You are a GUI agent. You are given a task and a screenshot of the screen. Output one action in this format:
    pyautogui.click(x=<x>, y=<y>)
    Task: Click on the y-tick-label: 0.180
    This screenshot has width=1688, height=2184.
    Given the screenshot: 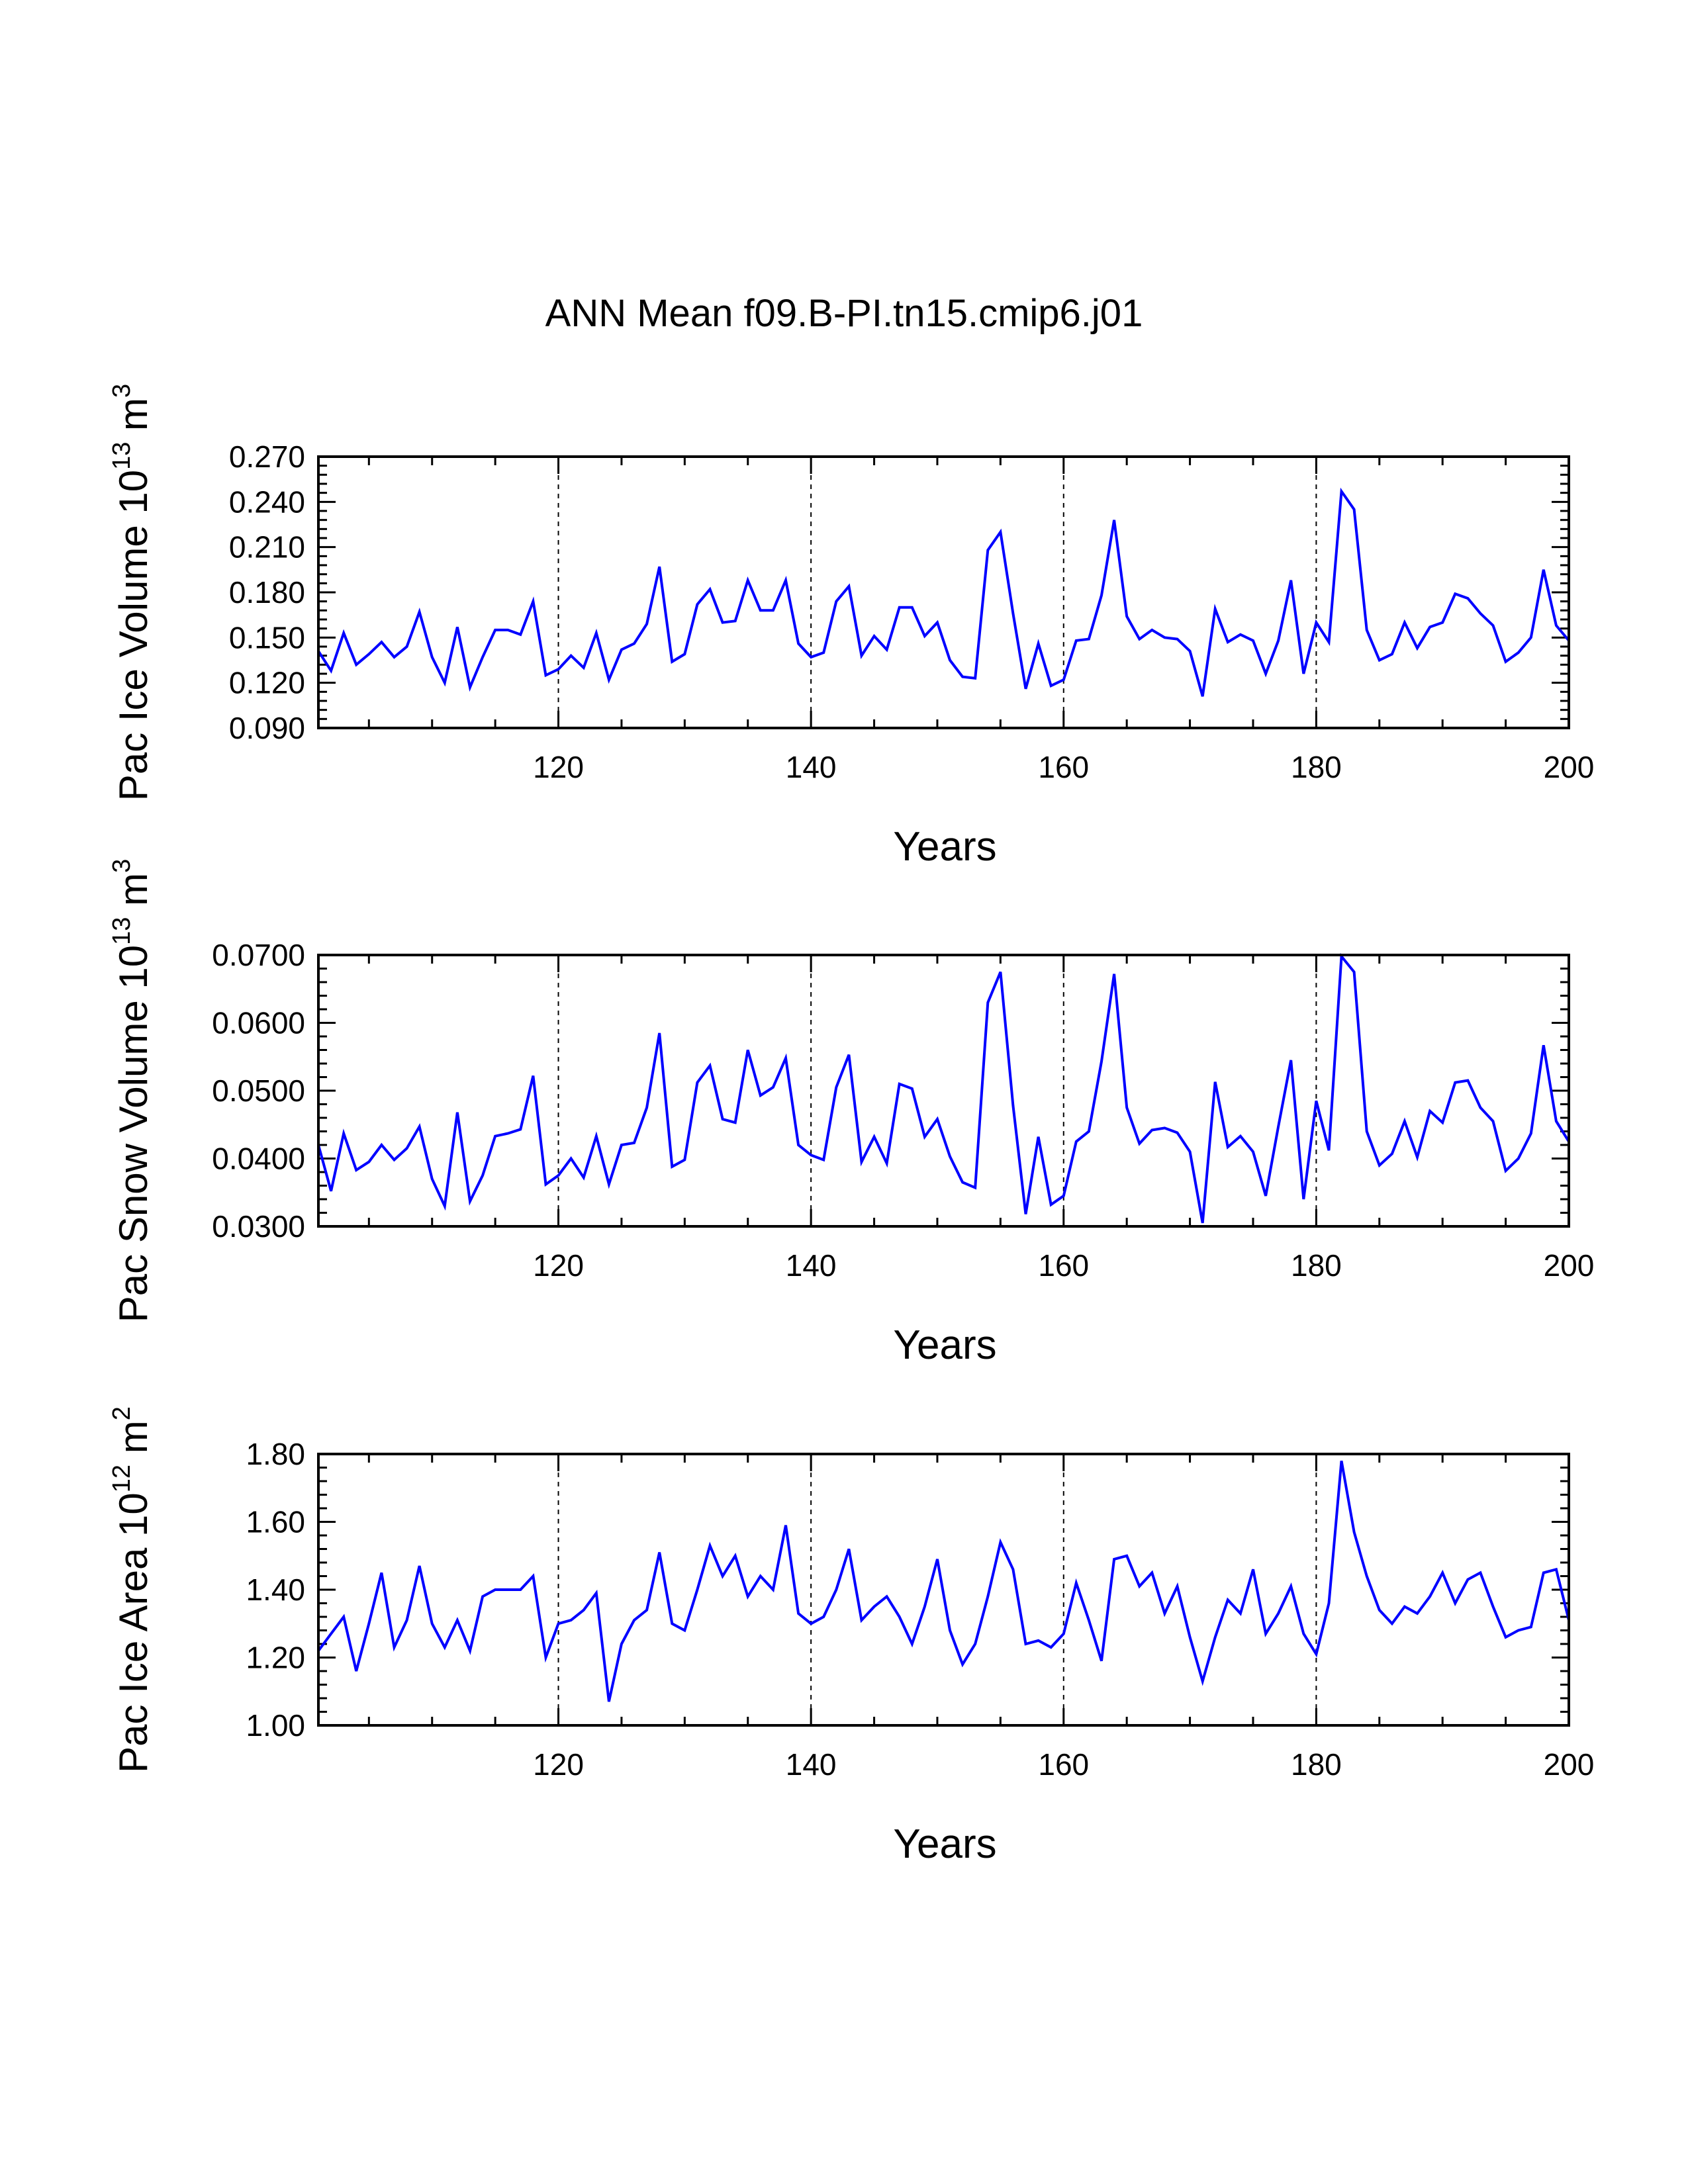 What is the action you would take?
    pyautogui.click(x=267, y=592)
    